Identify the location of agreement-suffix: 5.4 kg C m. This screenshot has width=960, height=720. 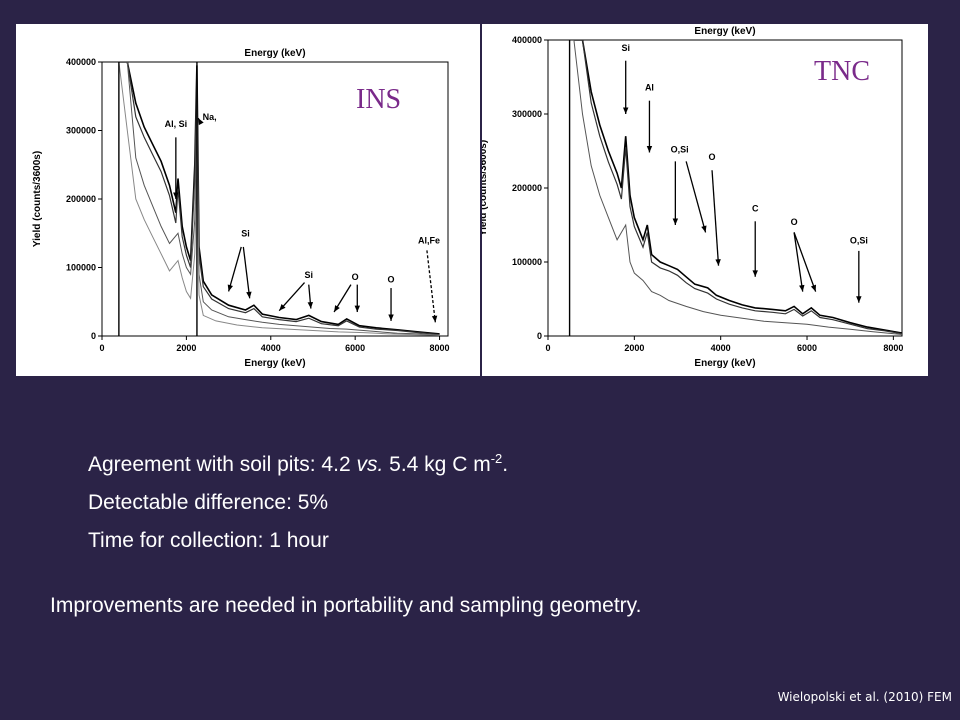
(437, 464).